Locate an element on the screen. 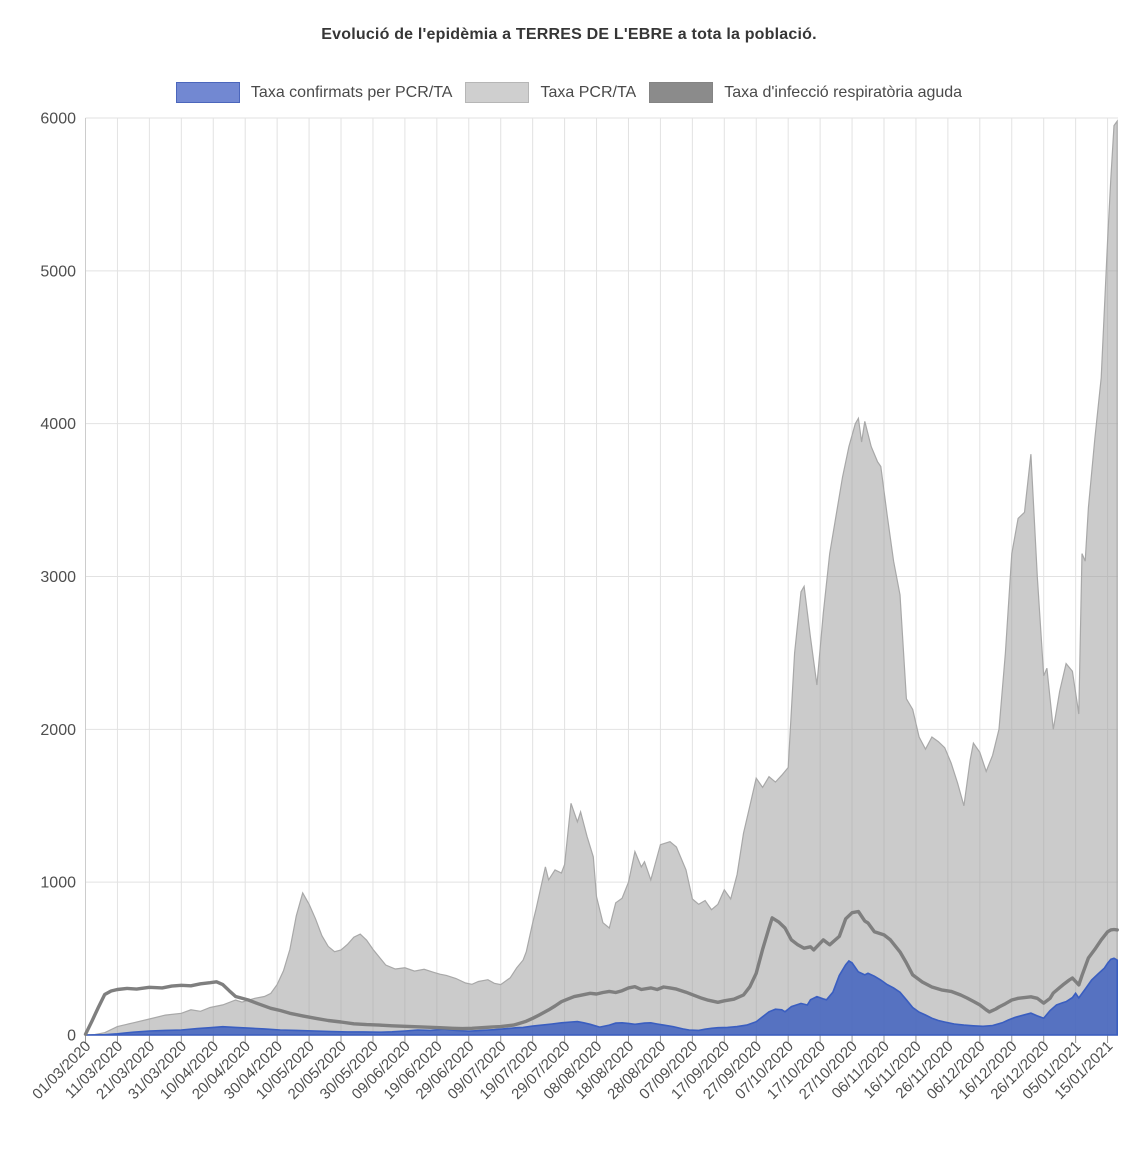  y-tick-label-5000: 5000 is located at coordinates (58, 271).